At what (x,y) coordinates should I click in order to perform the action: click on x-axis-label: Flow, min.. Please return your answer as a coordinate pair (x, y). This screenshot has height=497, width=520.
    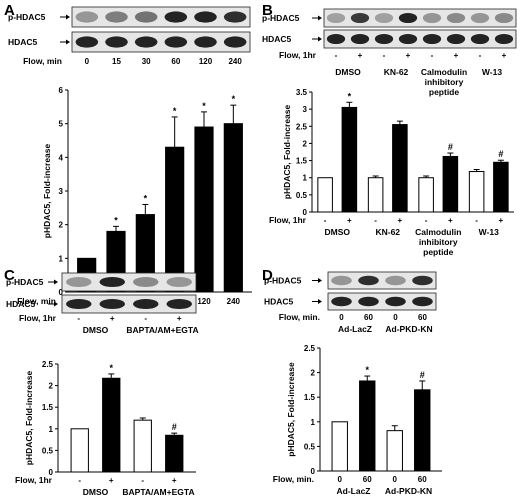
    Looking at the image, I should click on (293, 479).